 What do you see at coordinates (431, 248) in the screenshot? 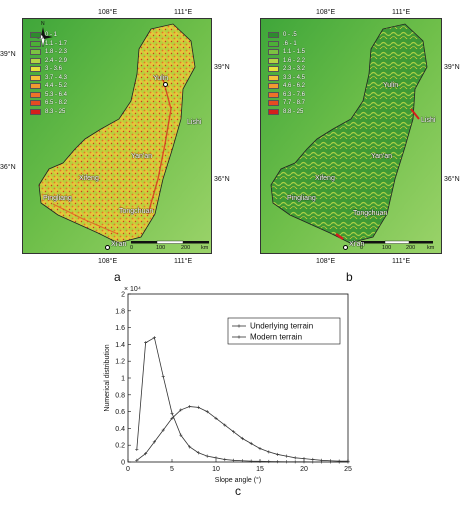
I see `scale-unit: km` at bounding box center [431, 248].